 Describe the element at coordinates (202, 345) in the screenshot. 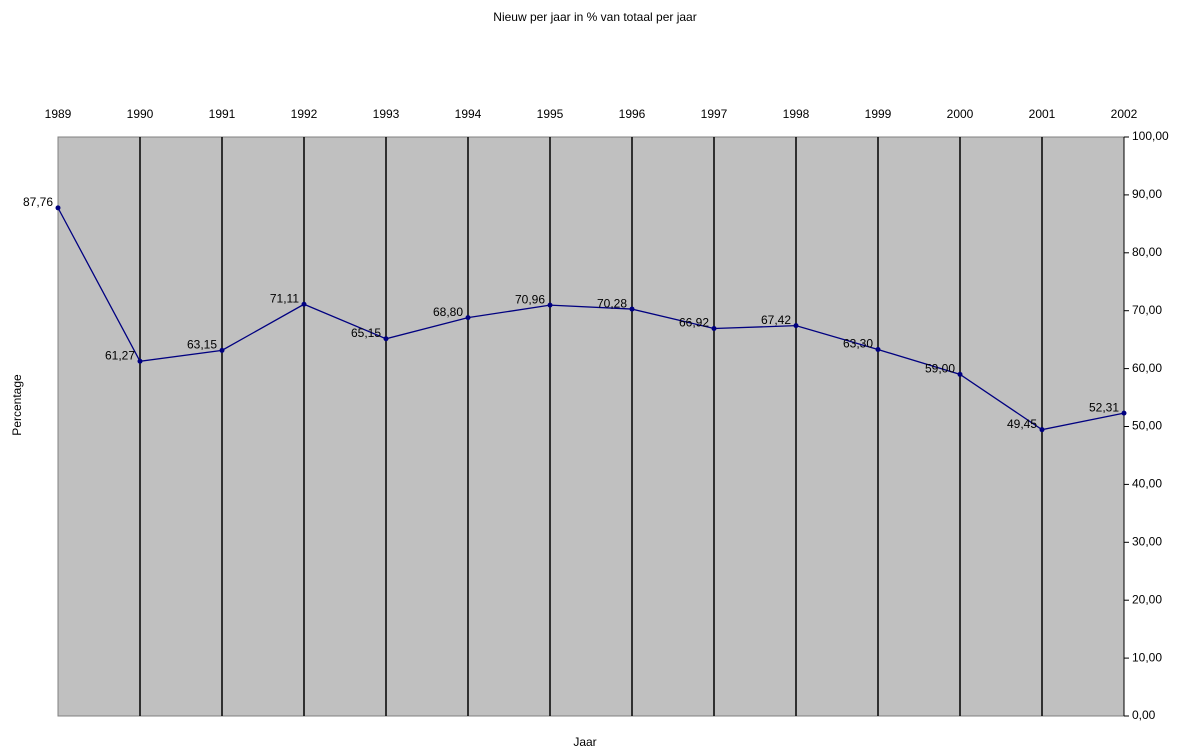

I see `data-label: 63,15` at that location.